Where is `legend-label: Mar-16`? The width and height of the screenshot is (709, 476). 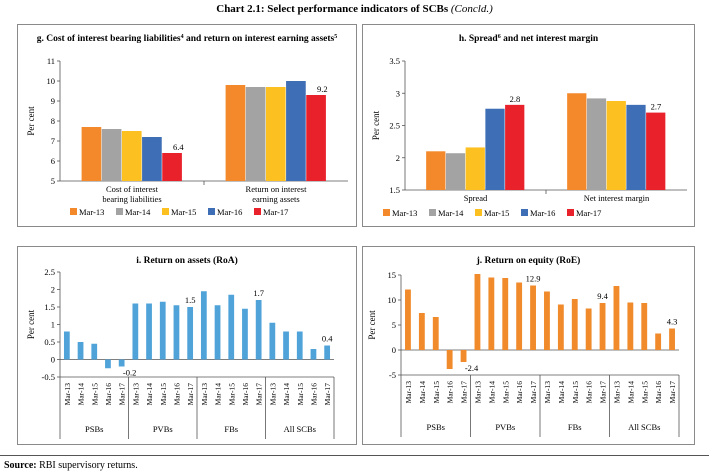
legend-label: Mar-16 is located at coordinates (229, 212).